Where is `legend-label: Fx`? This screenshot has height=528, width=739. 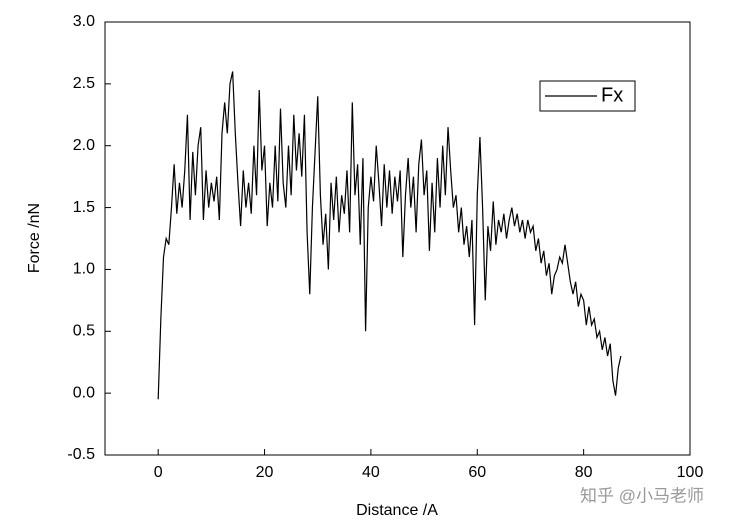
legend-label: Fx is located at coordinates (612, 95).